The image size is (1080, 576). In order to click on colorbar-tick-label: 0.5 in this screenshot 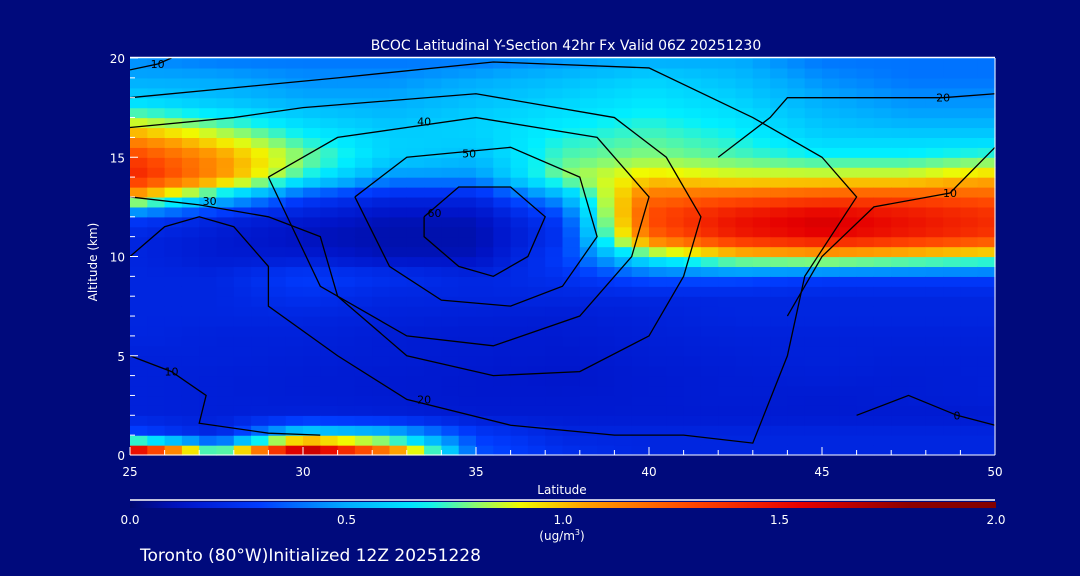, I will do `click(346, 520)`.